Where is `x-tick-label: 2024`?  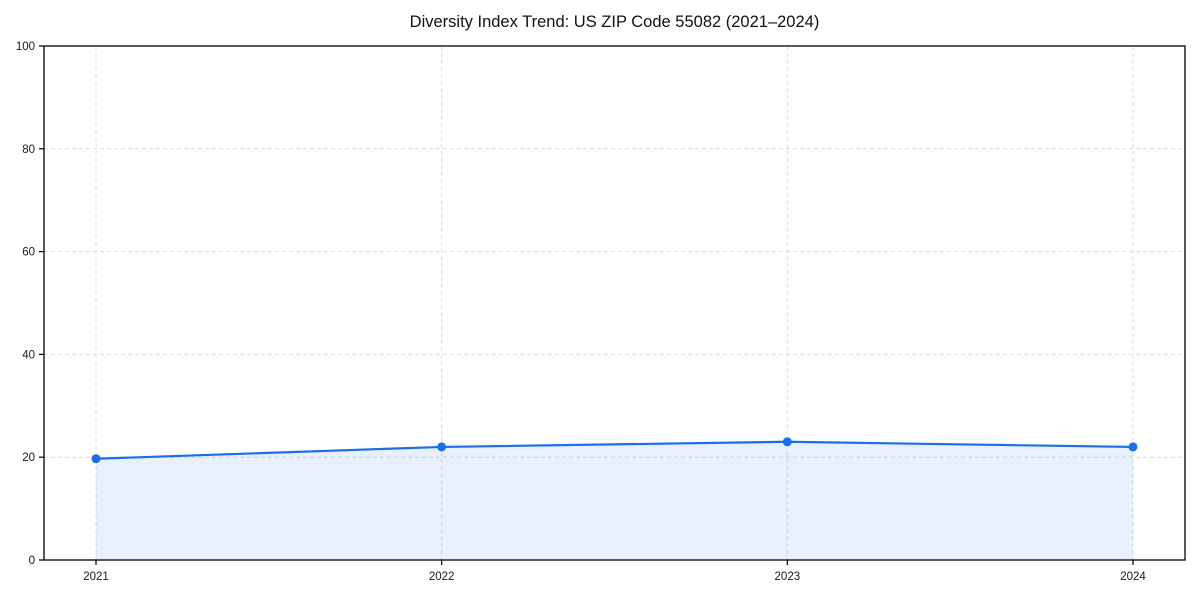
x-tick-label: 2024 is located at coordinates (1133, 577).